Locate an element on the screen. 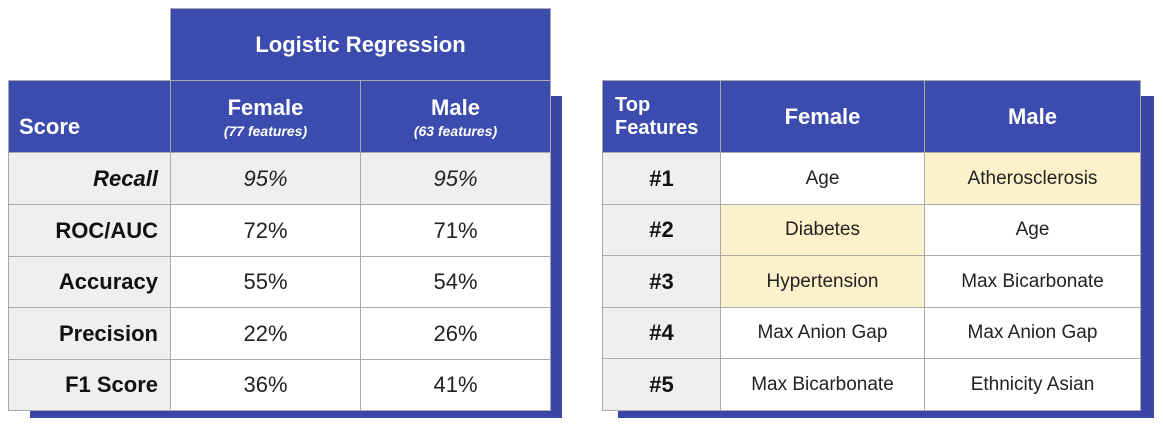  female-features-header: Female is located at coordinates (822, 116).